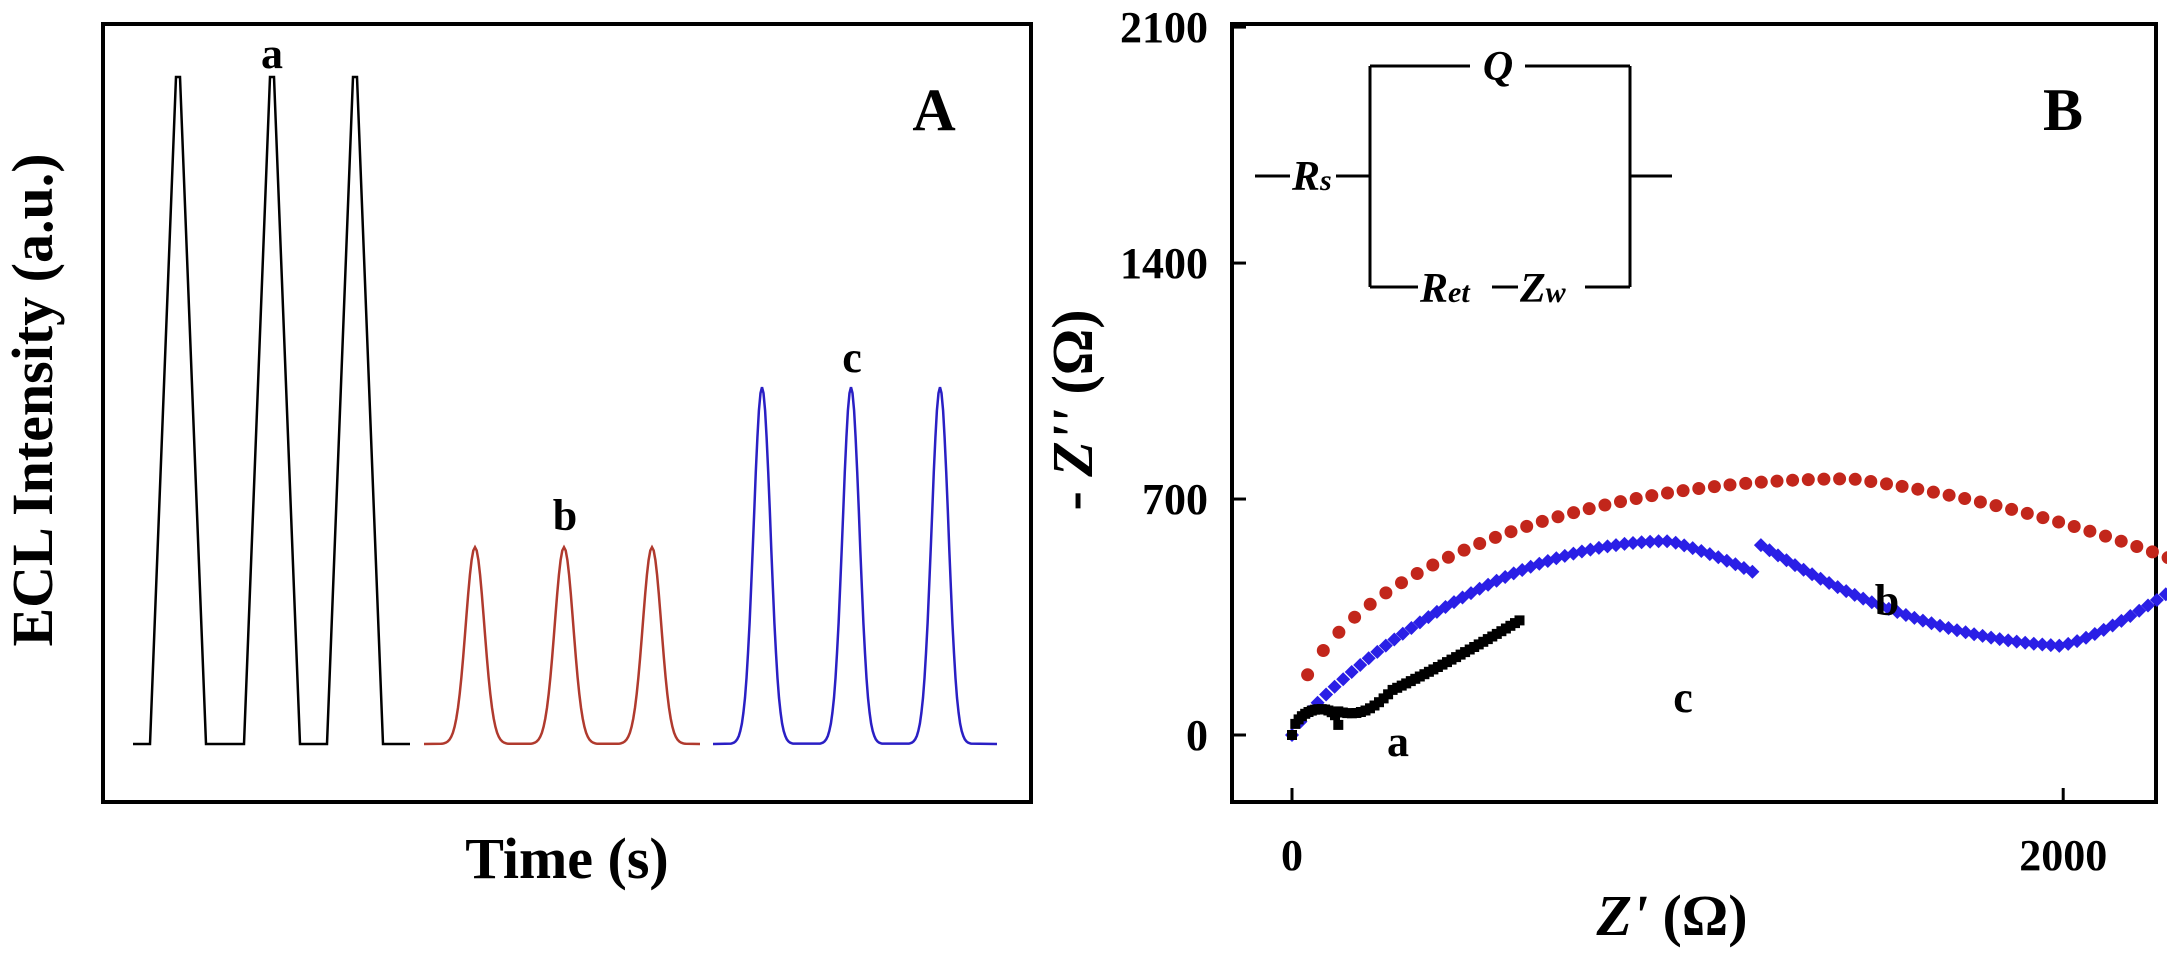 Image resolution: width=2167 pixels, height=957 pixels. What do you see at coordinates (1459, 292) in the screenshot?
I see `circuit-ret-sub: et` at bounding box center [1459, 292].